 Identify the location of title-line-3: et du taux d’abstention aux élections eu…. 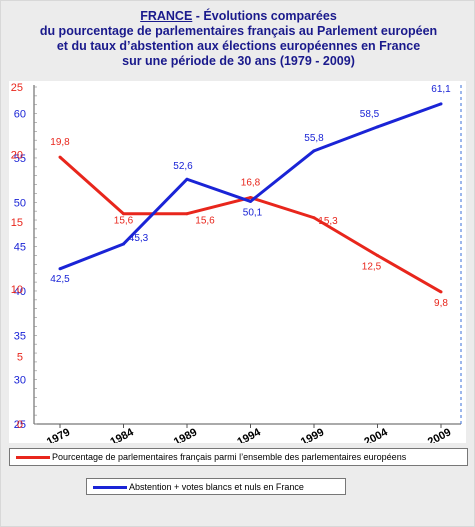
(238, 46).